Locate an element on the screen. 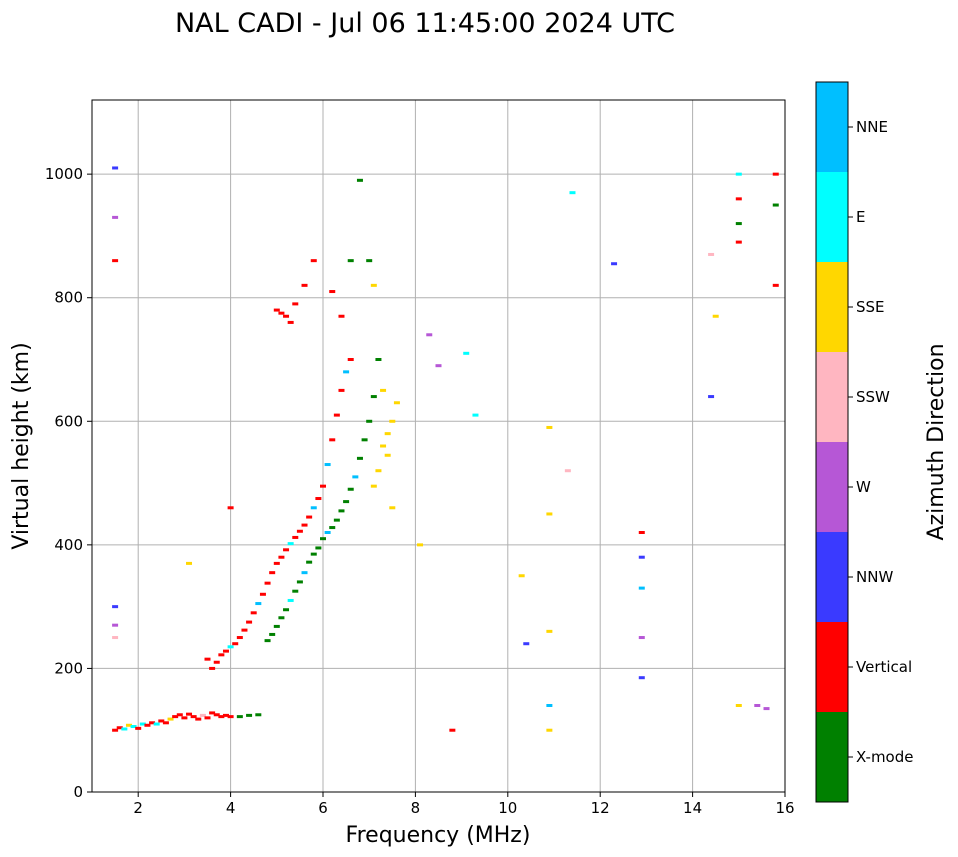 This screenshot has width=958, height=857. x-tick-label: 16 is located at coordinates (784, 808).